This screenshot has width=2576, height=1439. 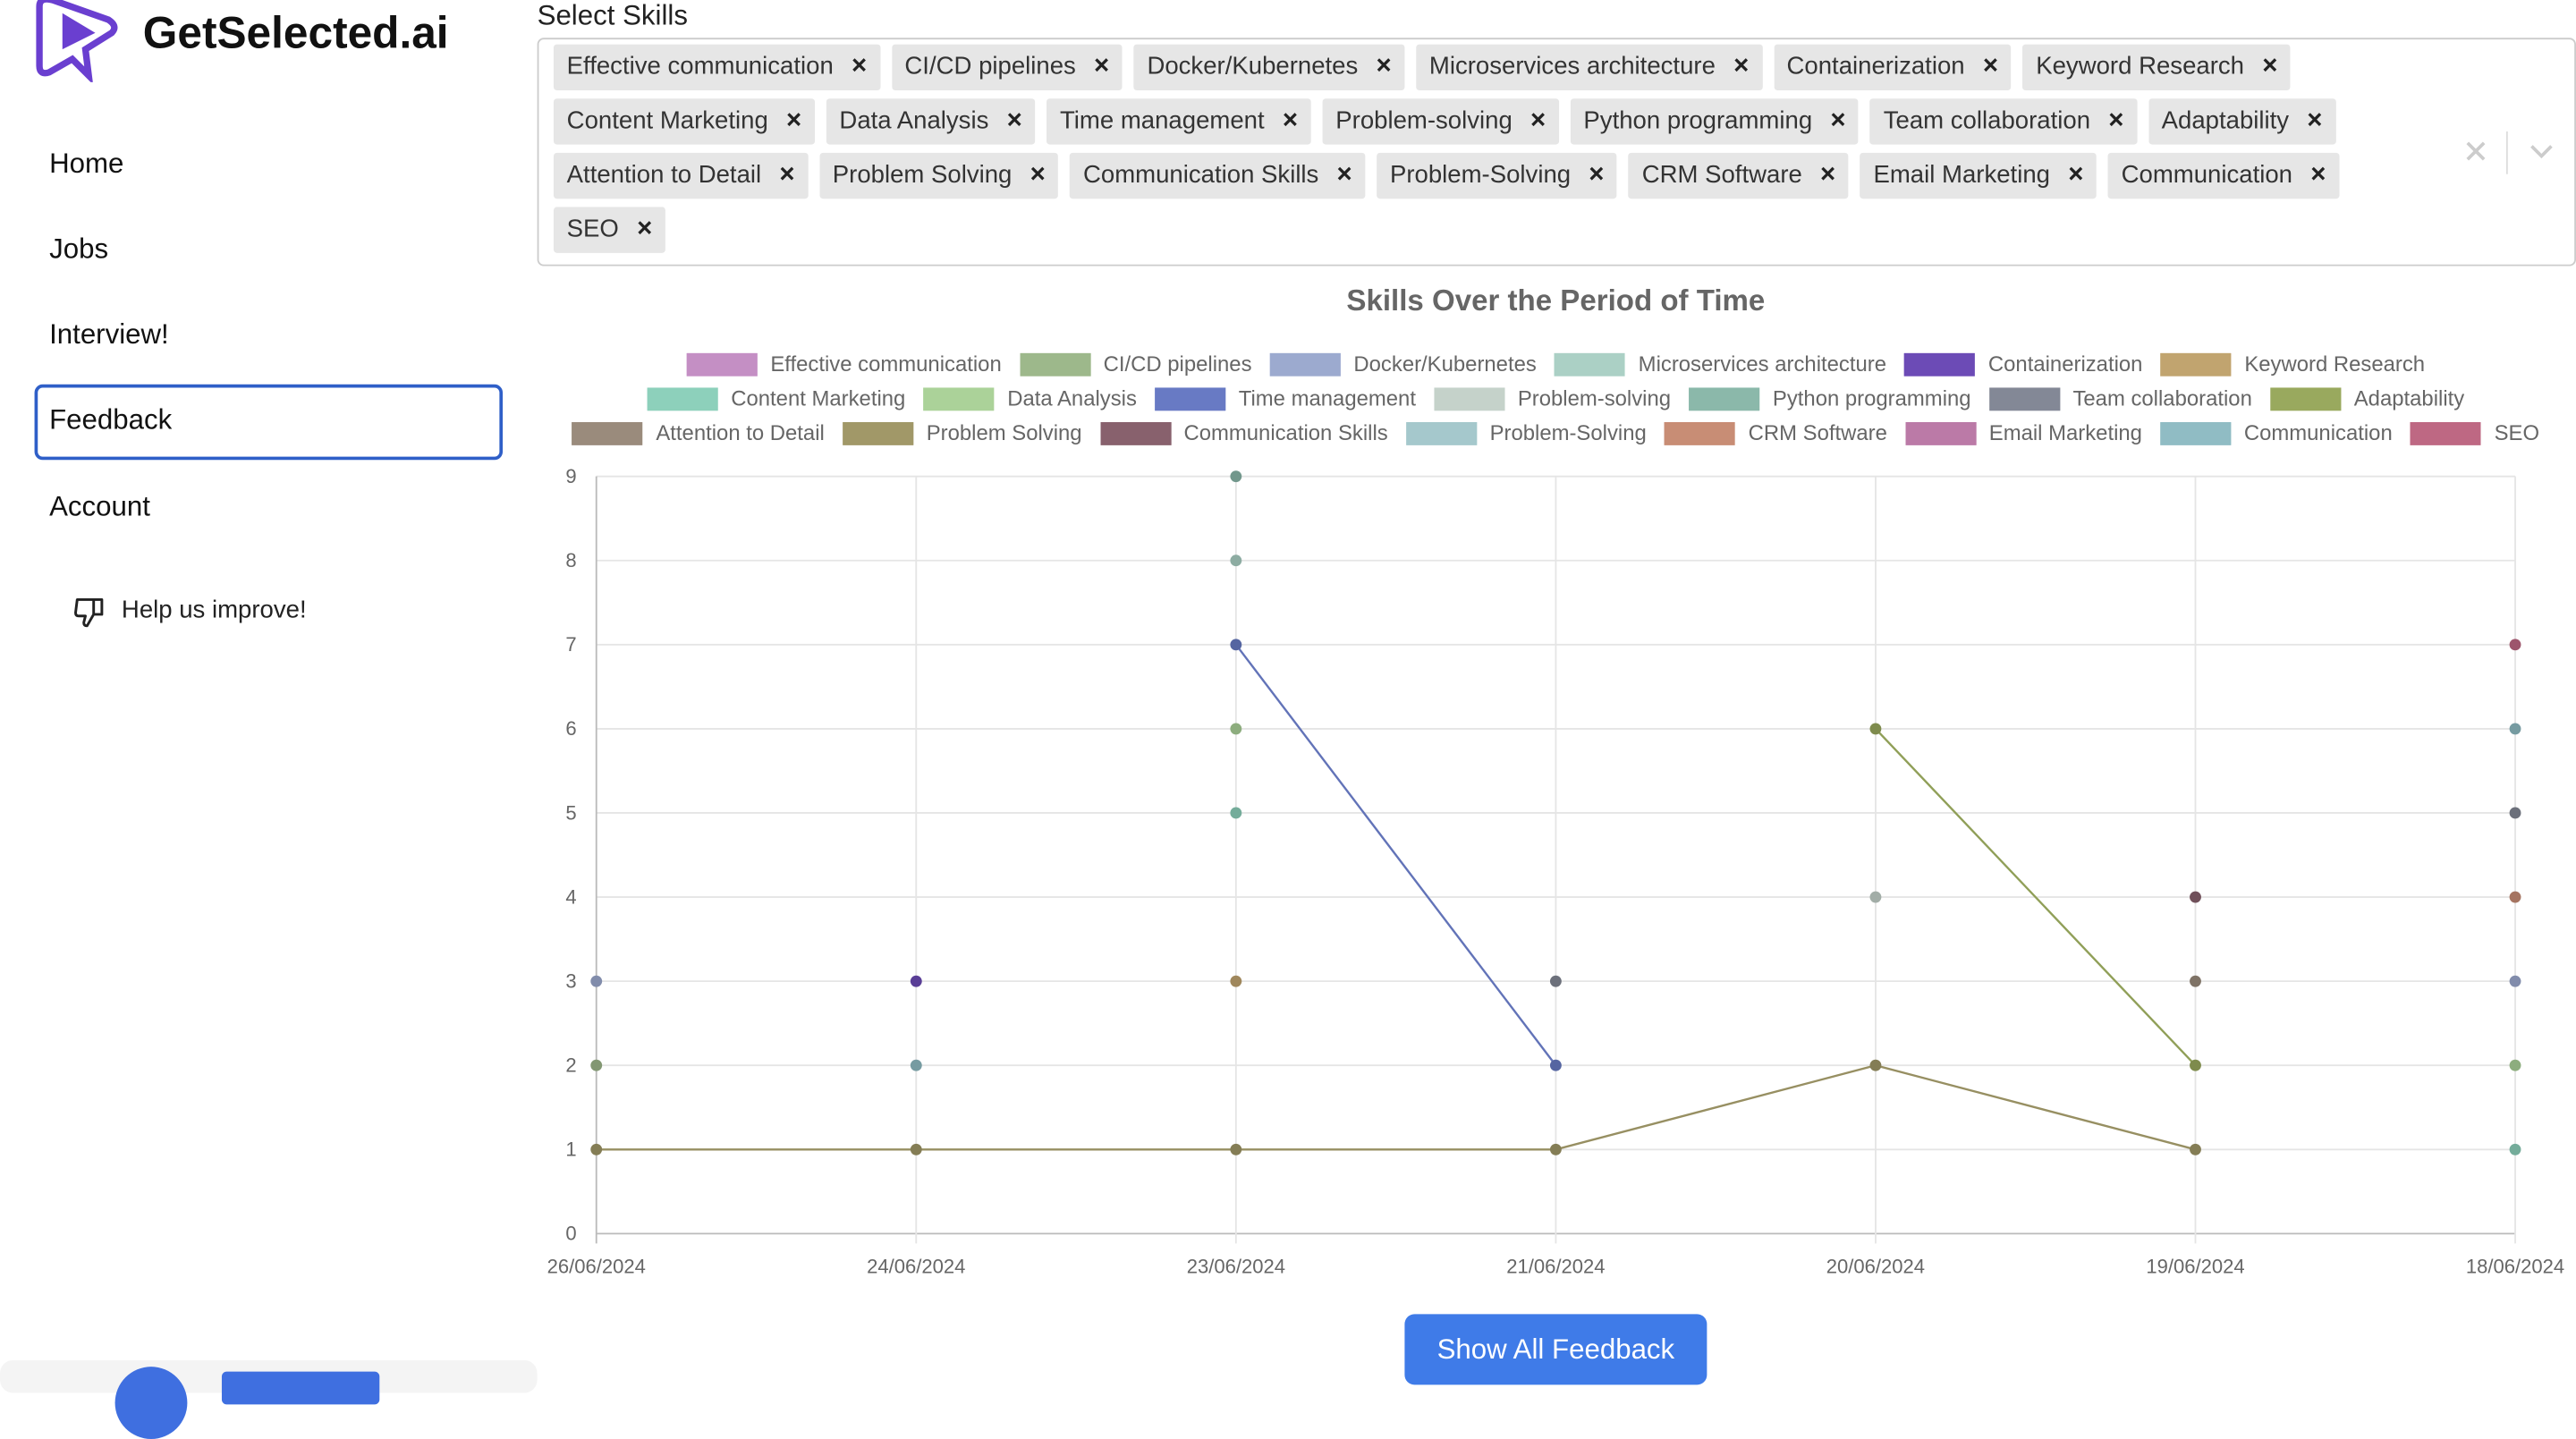 I want to click on legend-label: Problem-solving, so click(x=1594, y=398).